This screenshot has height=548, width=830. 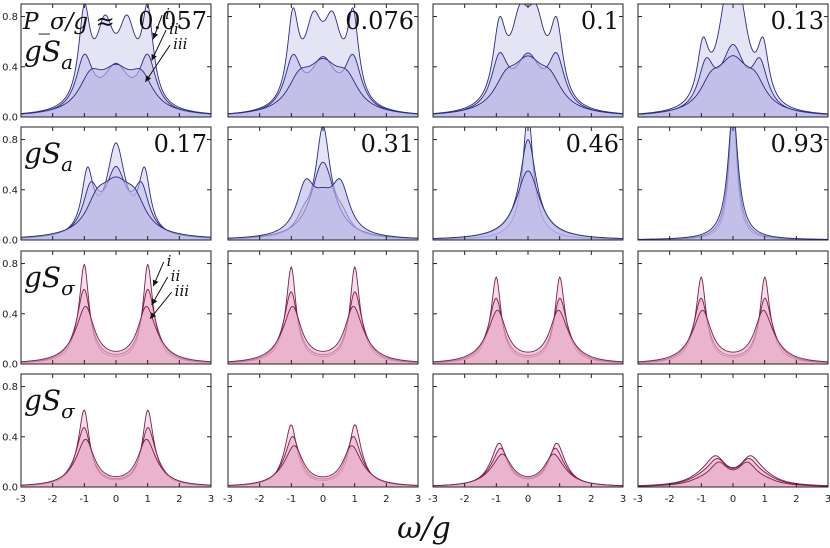 What do you see at coordinates (592, 144) in the screenshot?
I see `param-value: 0.46` at bounding box center [592, 144].